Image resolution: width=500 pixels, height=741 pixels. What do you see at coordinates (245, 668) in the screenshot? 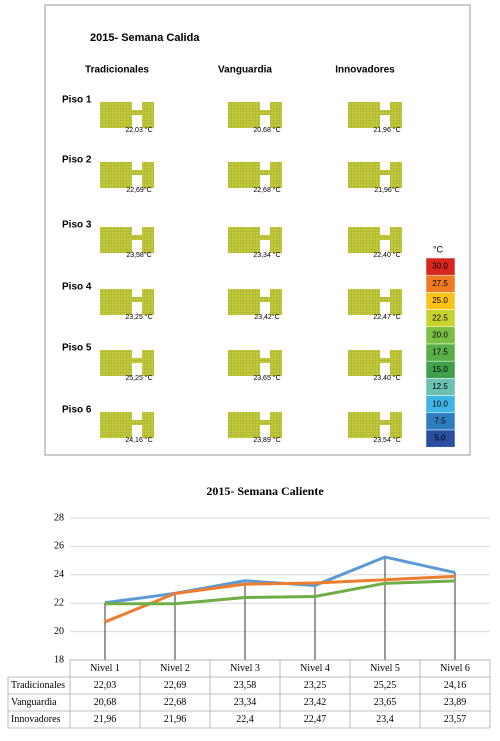
I see `x-tick-label: Nivel 3` at bounding box center [245, 668].